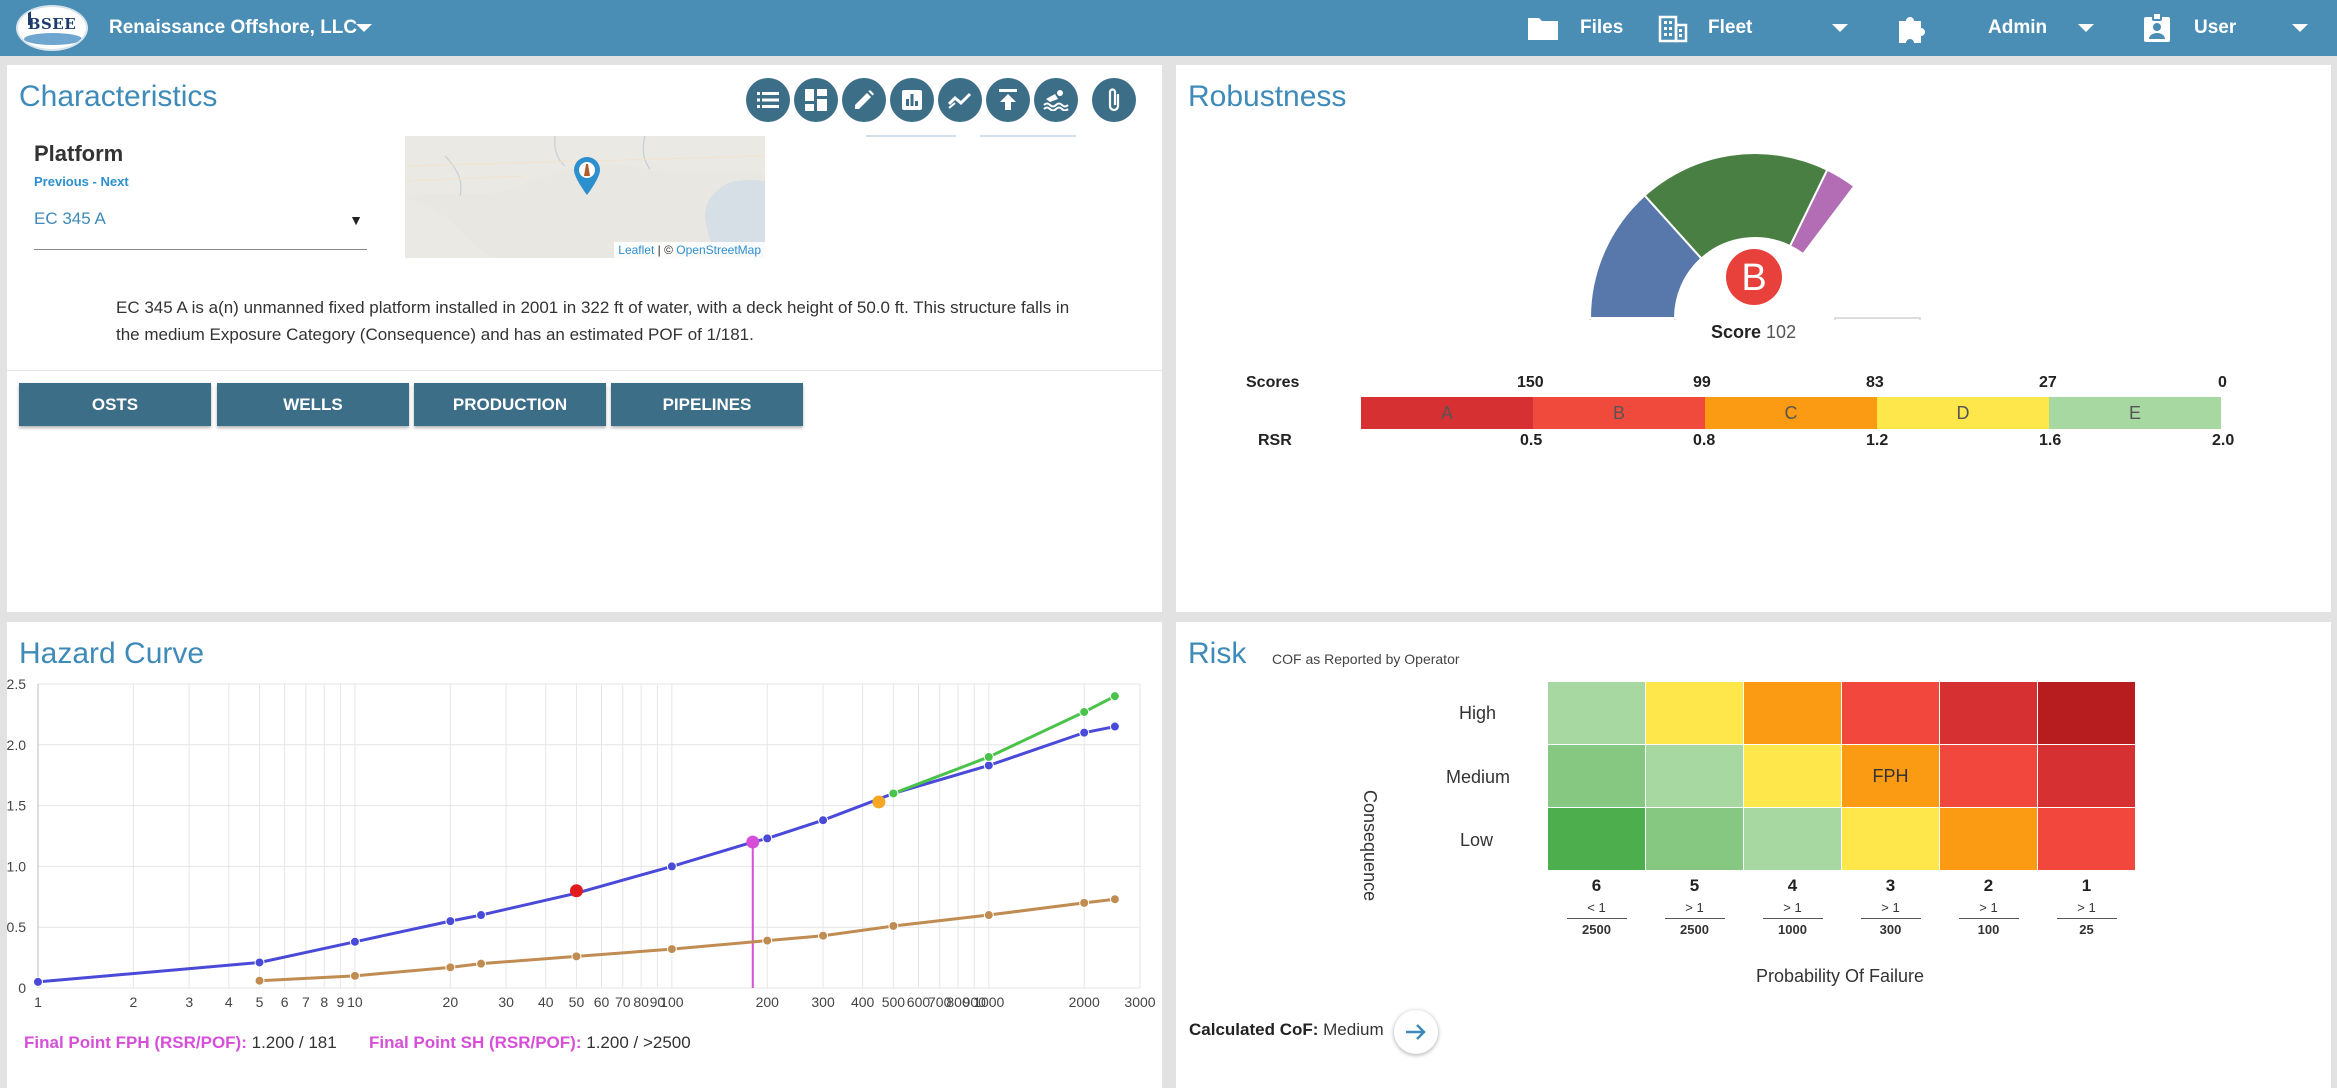 The height and width of the screenshot is (1088, 2337). I want to click on map-marker-icon, so click(587, 176).